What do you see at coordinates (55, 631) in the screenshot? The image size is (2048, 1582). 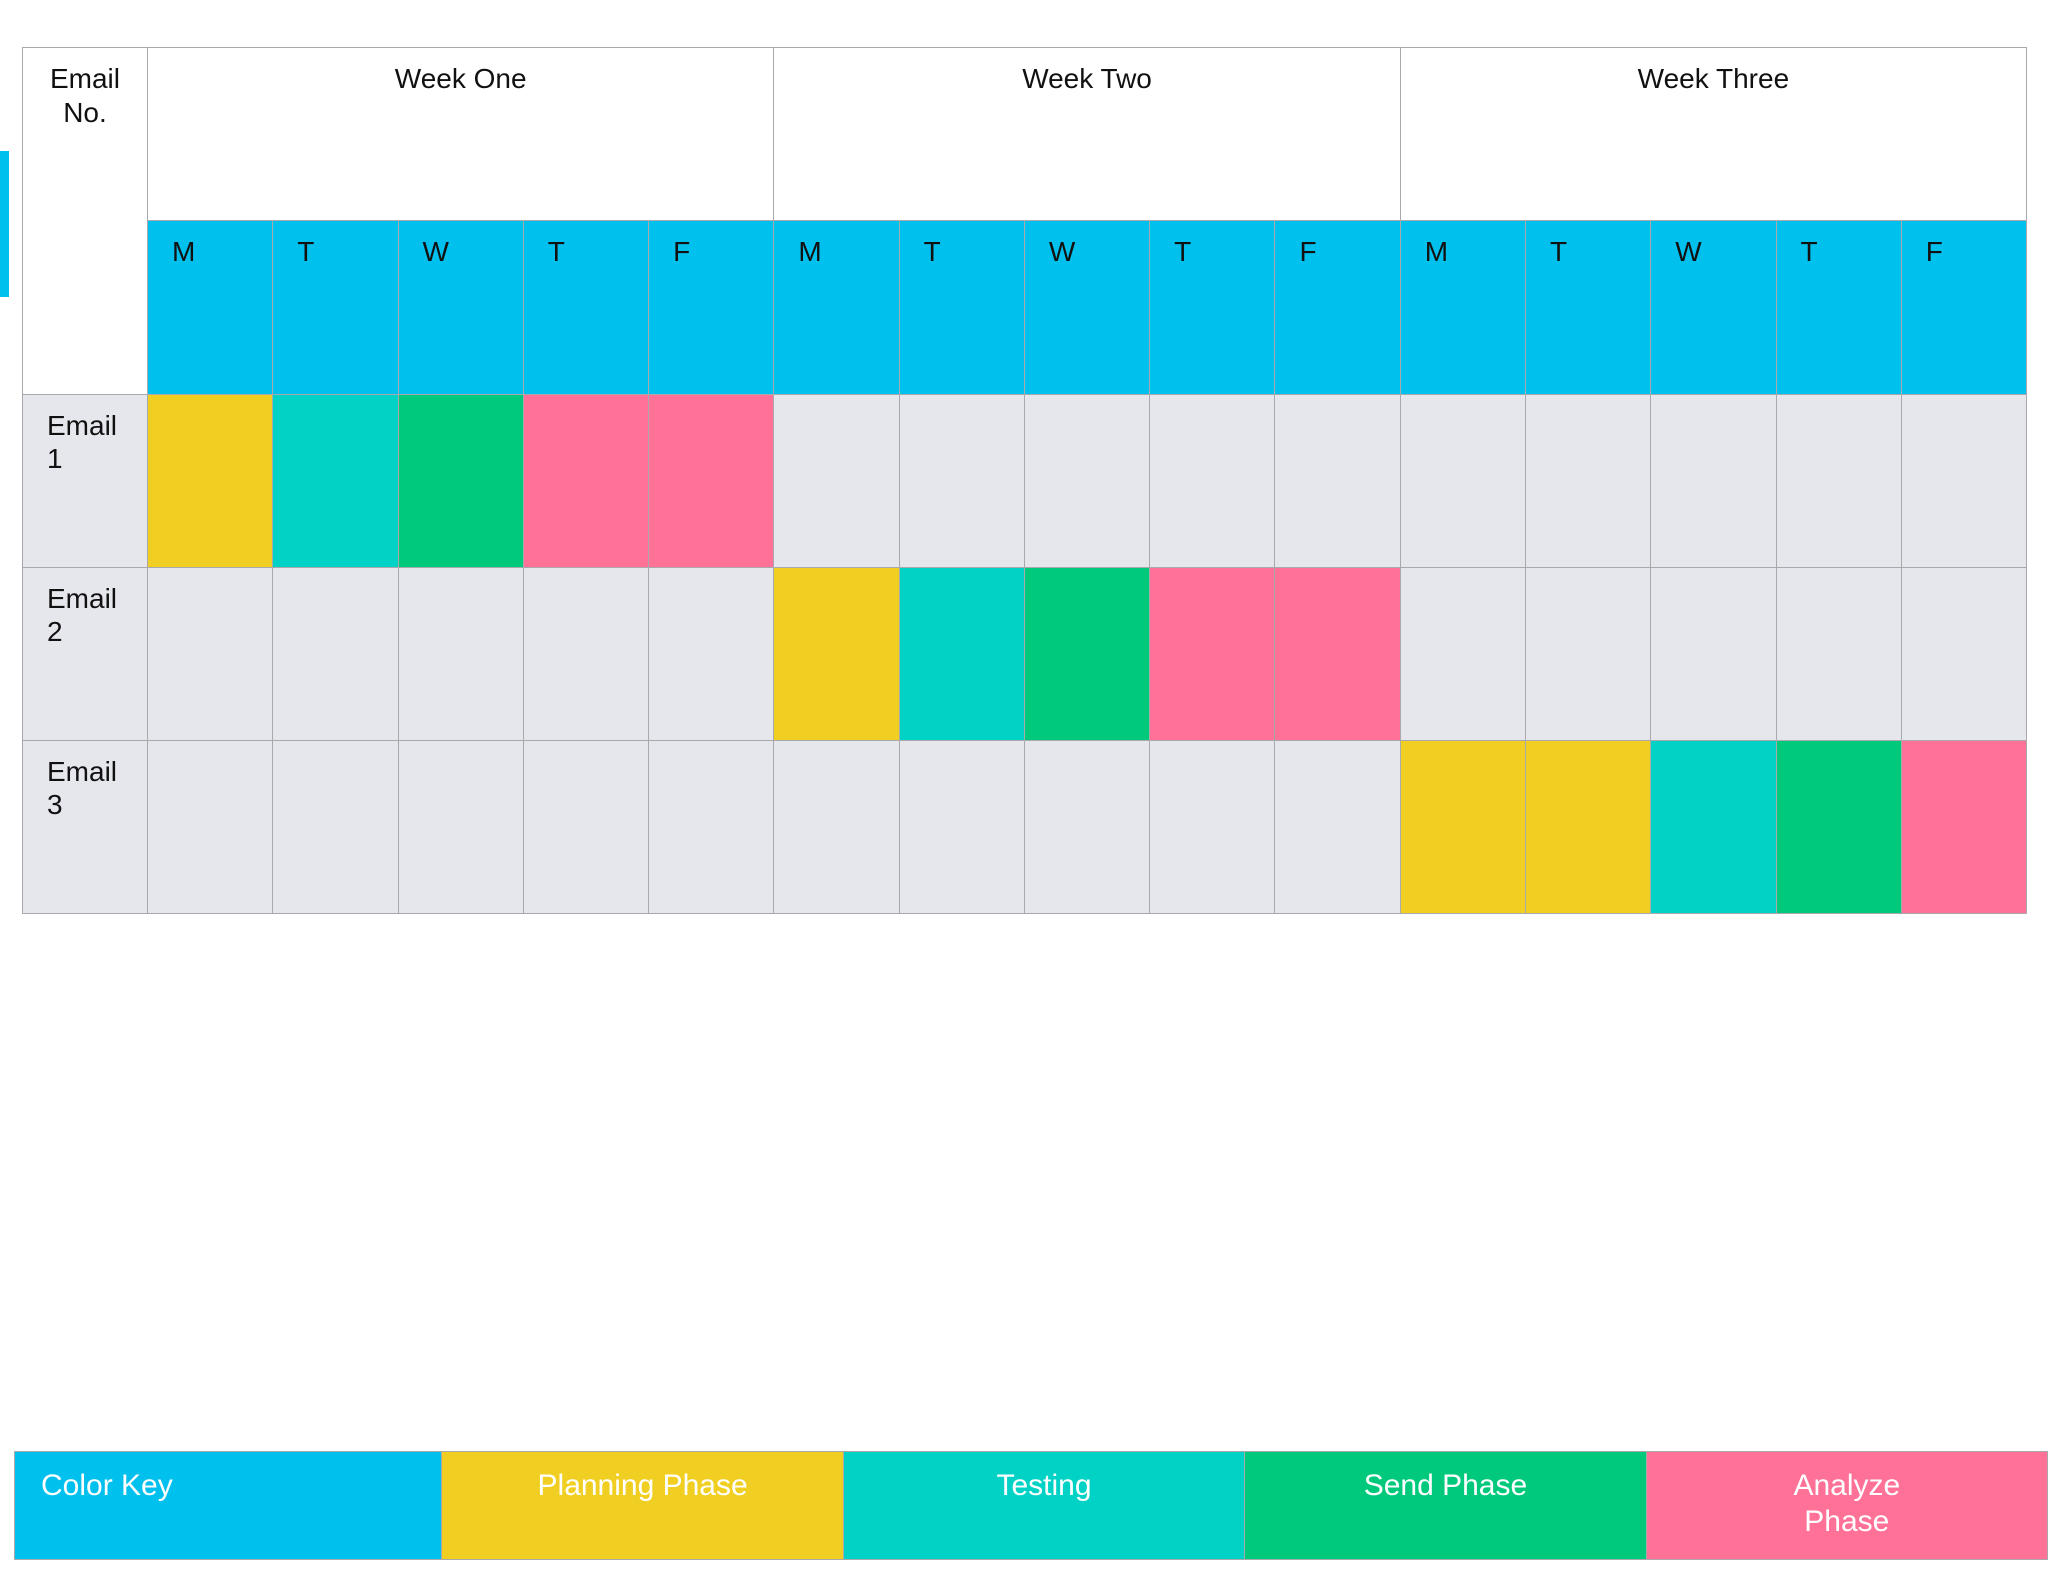 I see `email-row-label-line: 2` at bounding box center [55, 631].